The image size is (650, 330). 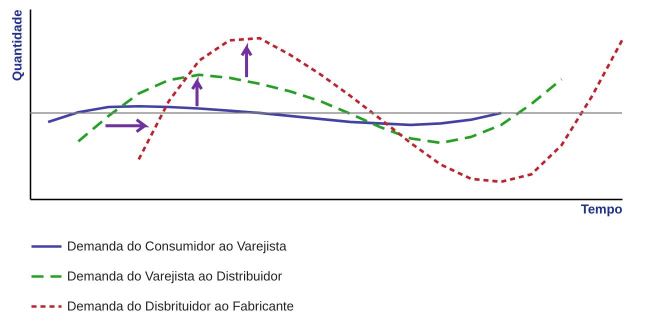 I want to click on legend-label: Demanda do Varejista ao Distribuidor, so click(x=175, y=276).